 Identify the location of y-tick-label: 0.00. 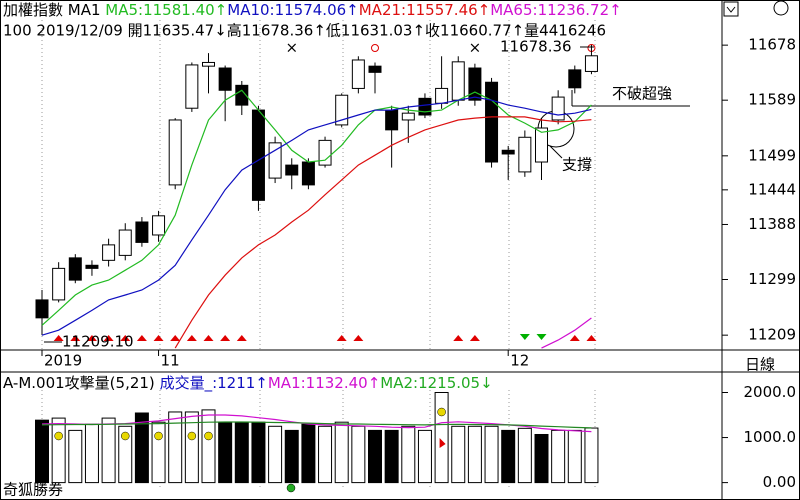
(779, 482).